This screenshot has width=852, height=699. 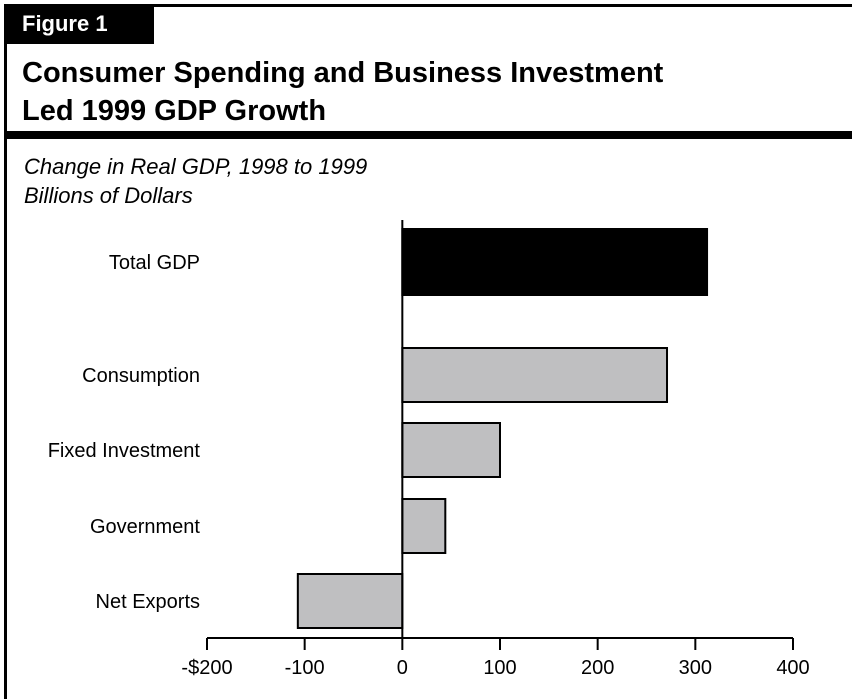 What do you see at coordinates (305, 668) in the screenshot?
I see `x-tick-label: -100` at bounding box center [305, 668].